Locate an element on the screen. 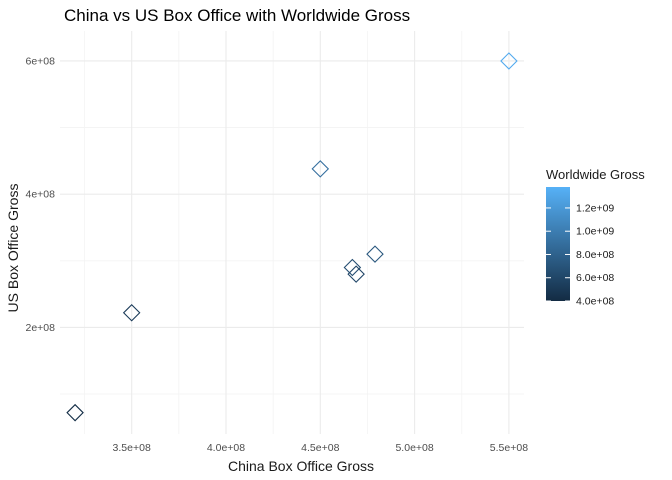  legend-tick-label: 1.0e+09 is located at coordinates (595, 232).